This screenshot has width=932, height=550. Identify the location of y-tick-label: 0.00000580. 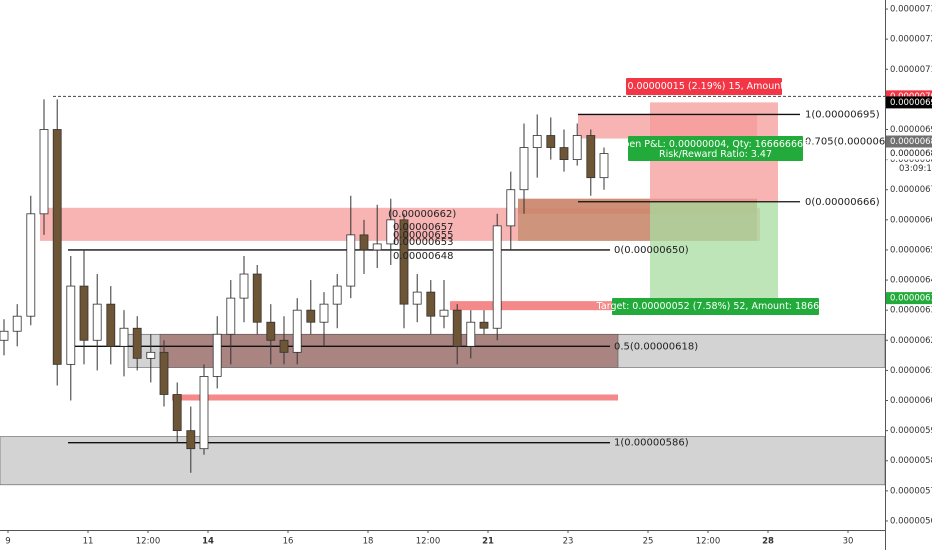
(911, 461).